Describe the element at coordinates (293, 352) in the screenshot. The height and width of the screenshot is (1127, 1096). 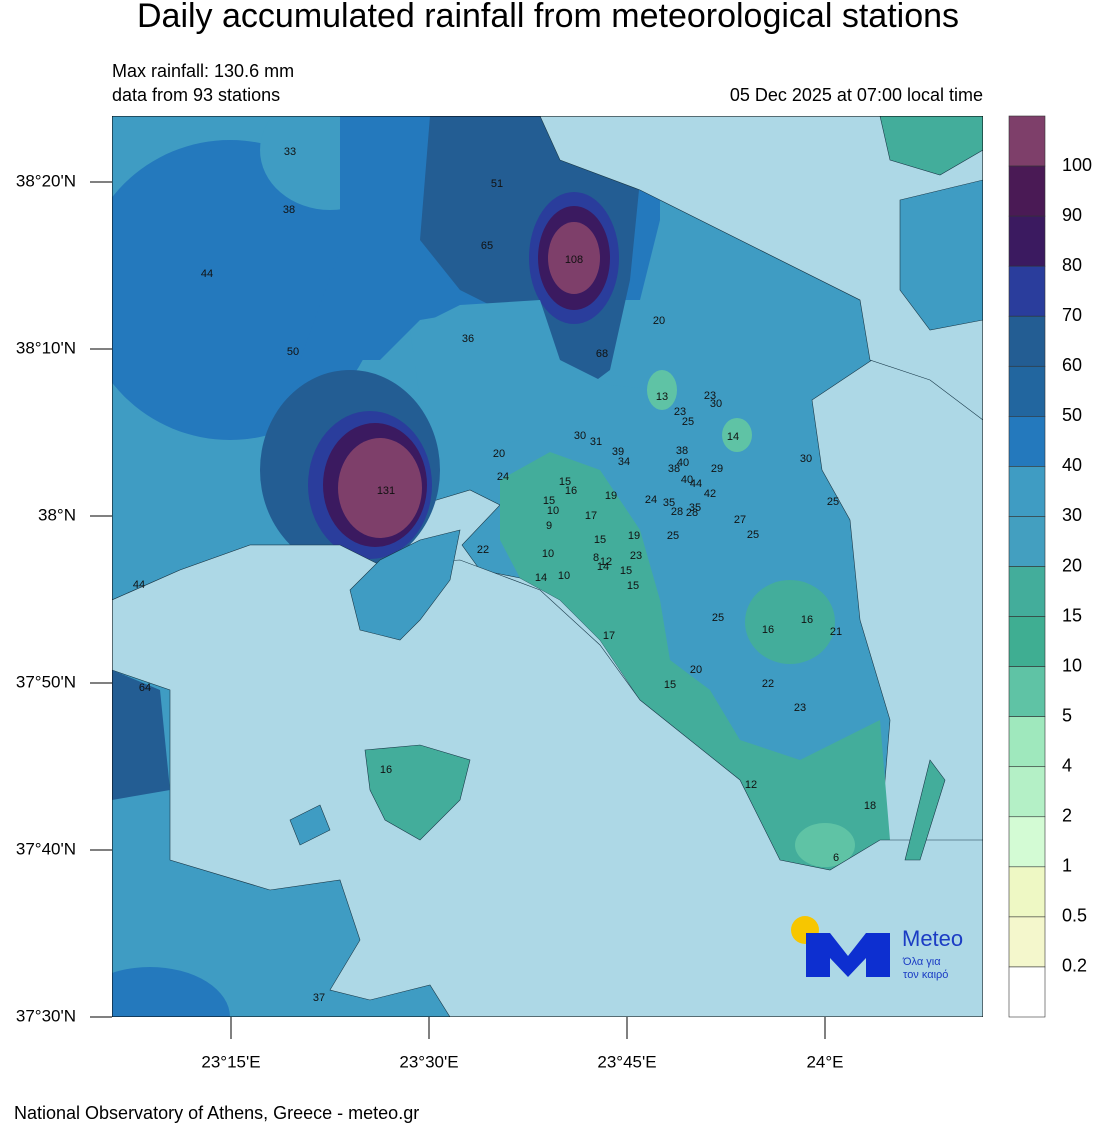
I see `station-value: 50` at that location.